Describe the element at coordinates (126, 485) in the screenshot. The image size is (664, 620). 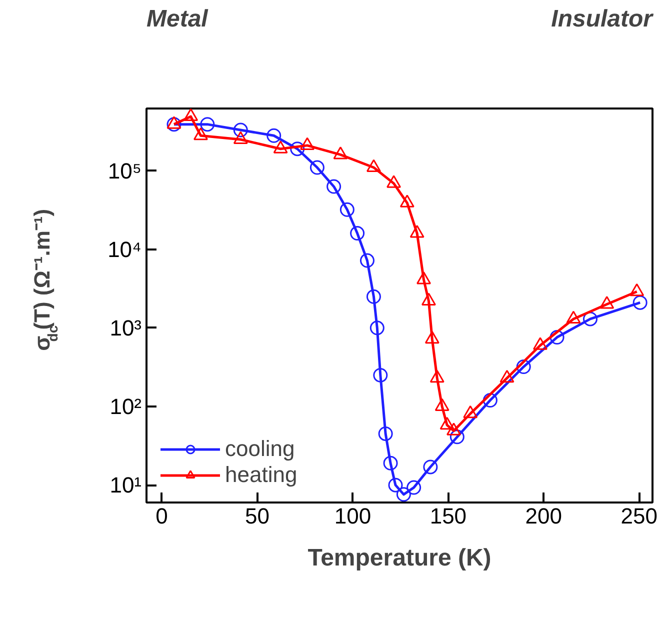
I see `y-tick-label: 10¹` at that location.